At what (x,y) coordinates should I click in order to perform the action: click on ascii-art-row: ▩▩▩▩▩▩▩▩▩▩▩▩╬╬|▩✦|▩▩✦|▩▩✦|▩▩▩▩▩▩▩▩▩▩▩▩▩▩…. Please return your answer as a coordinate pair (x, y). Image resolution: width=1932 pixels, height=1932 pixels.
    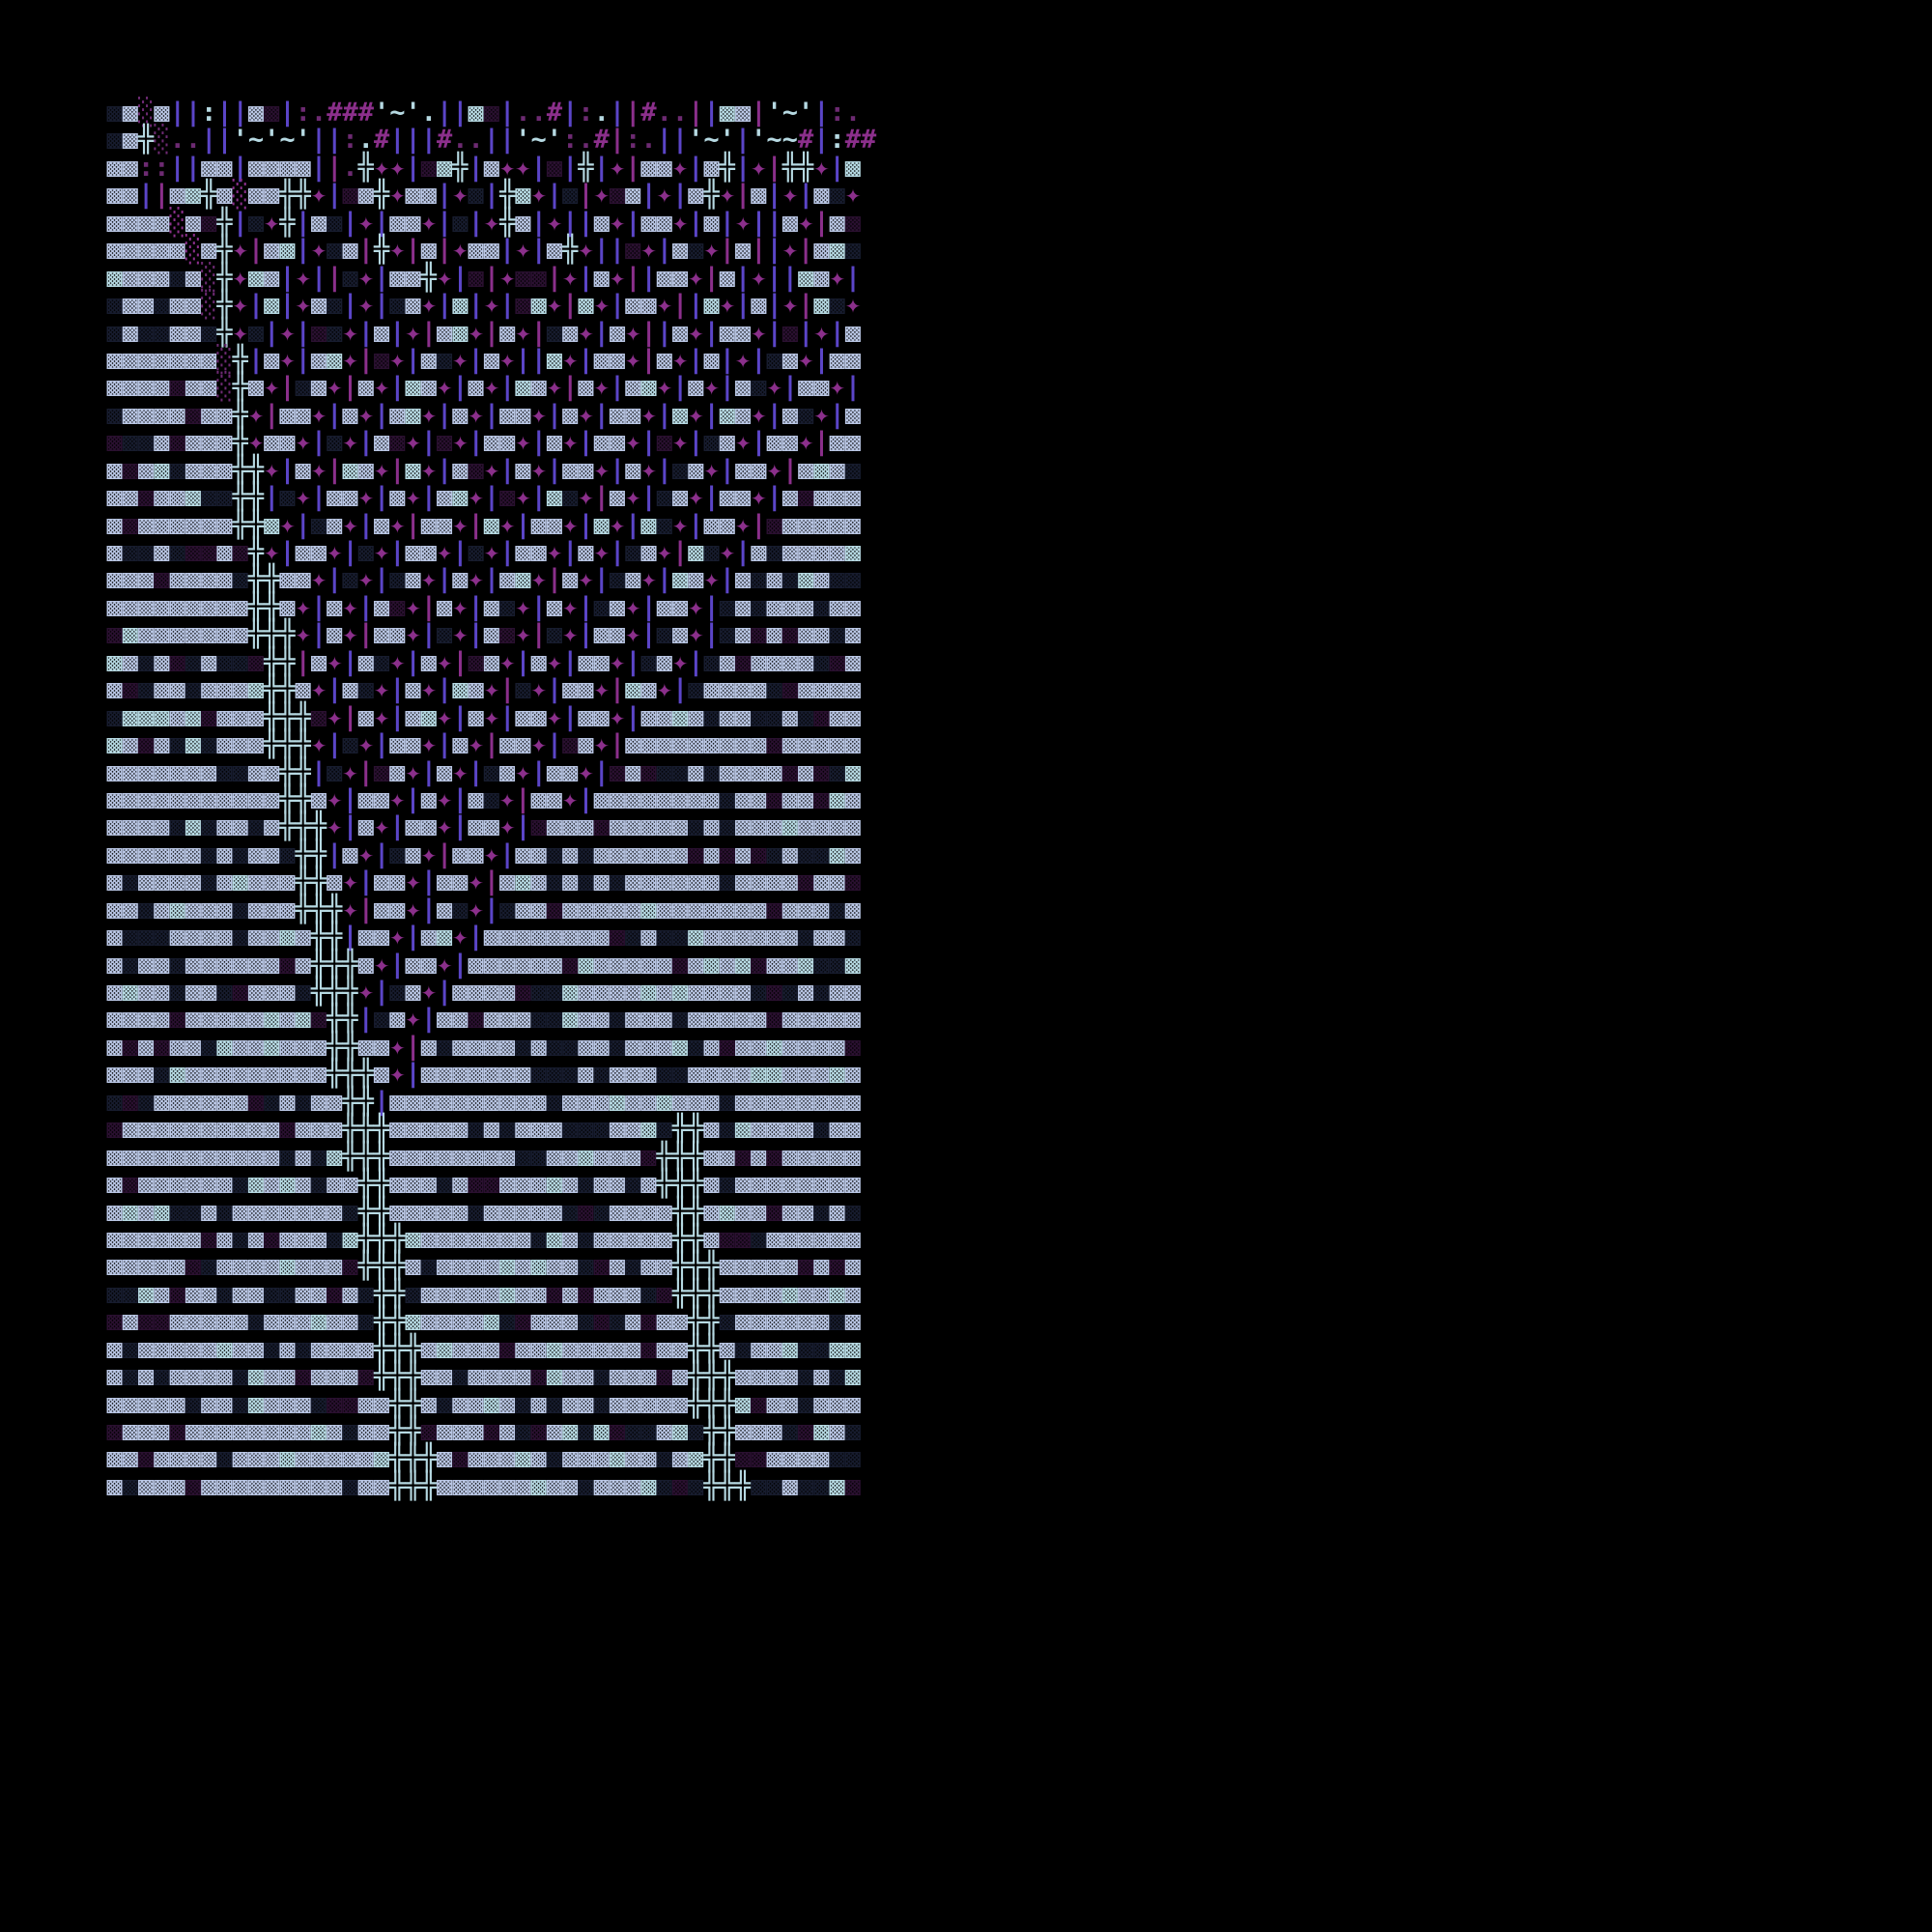
    Looking at the image, I should click on (484, 853).